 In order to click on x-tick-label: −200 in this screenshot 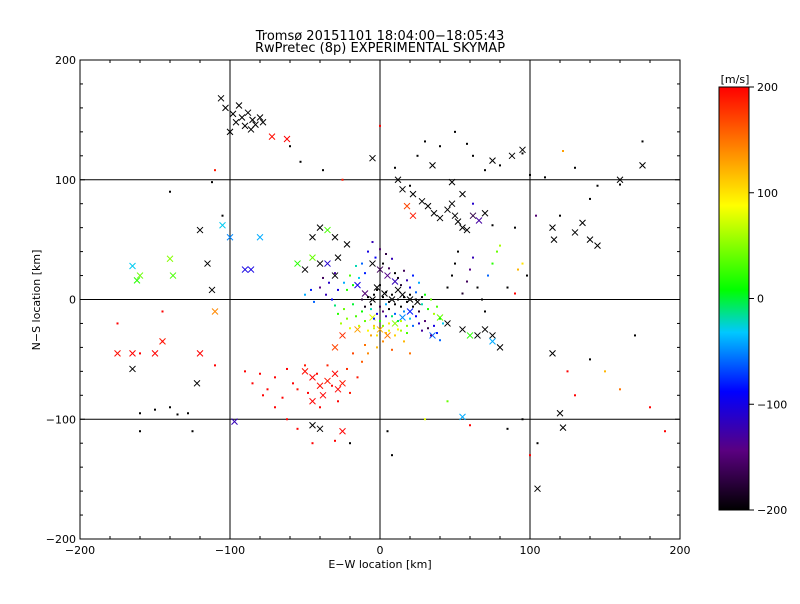, I will do `click(80, 550)`.